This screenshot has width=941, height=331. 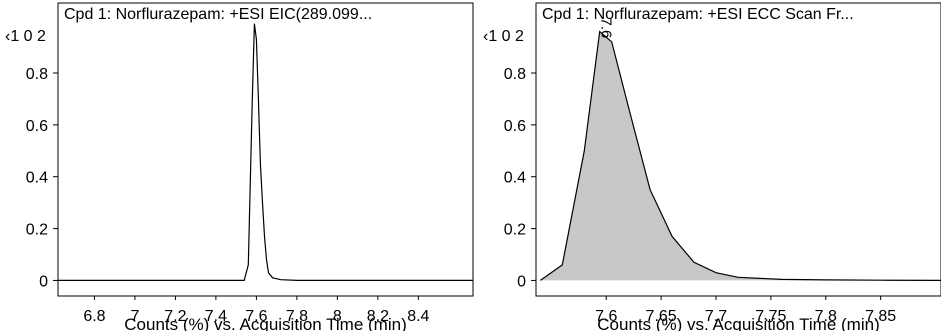 I want to click on x-tick-label: 6.8, so click(x=94, y=316).